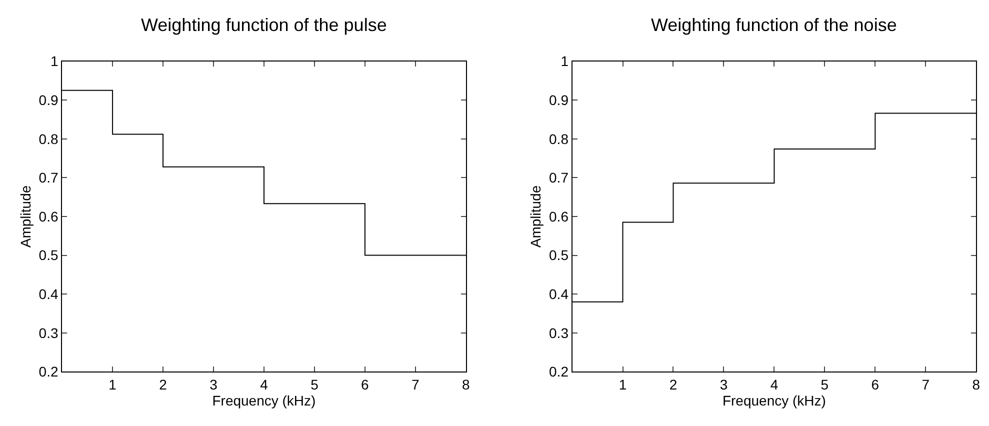 This screenshot has width=989, height=426. What do you see at coordinates (264, 25) in the screenshot?
I see `chart-title: Weighting function of the pulse` at bounding box center [264, 25].